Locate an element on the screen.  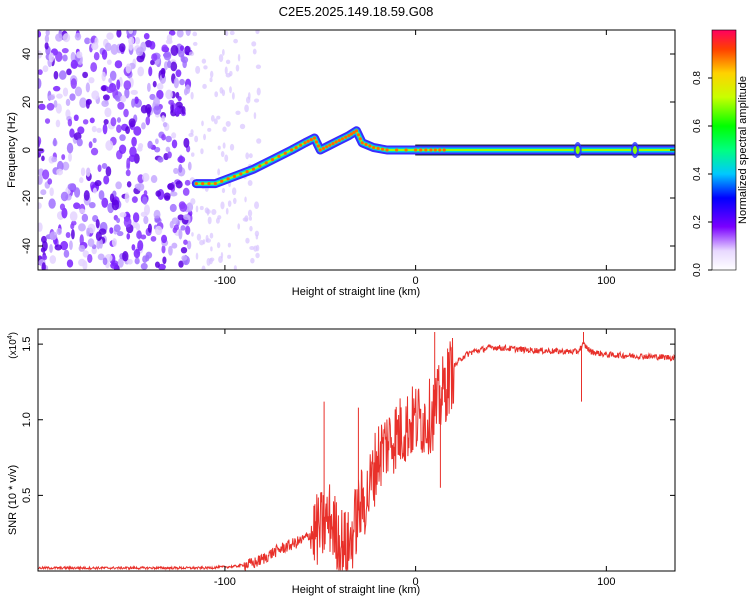
svg-text: (x104) is located at coordinates (13, 345).